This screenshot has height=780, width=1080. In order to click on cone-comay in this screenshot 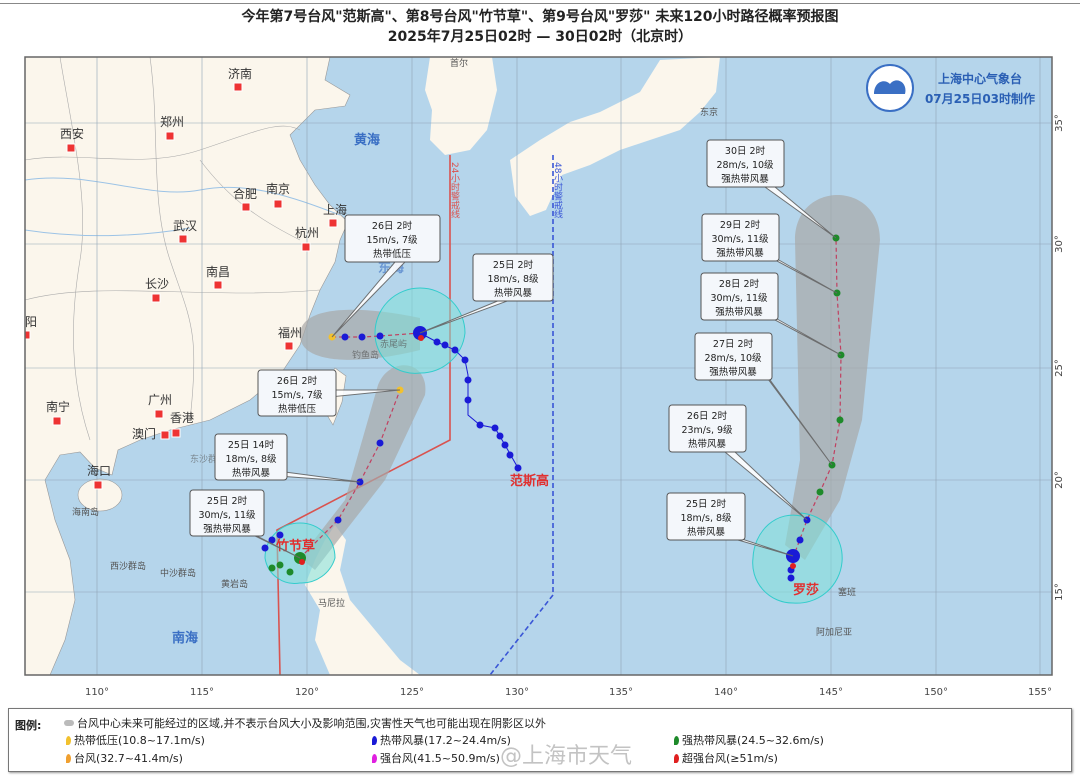, I will do `click(363, 467)`.